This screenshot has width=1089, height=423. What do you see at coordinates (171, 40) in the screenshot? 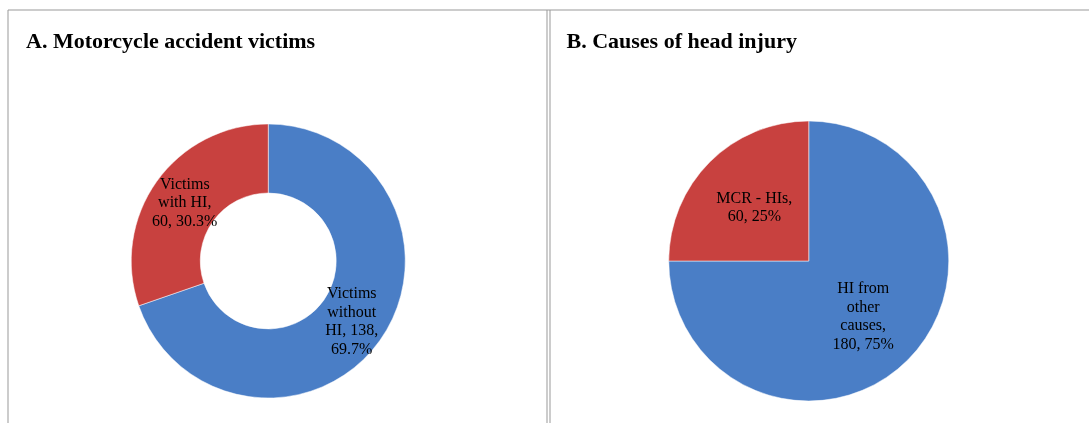
I see `chart-title: A. Motorcycle accident victims` at bounding box center [171, 40].